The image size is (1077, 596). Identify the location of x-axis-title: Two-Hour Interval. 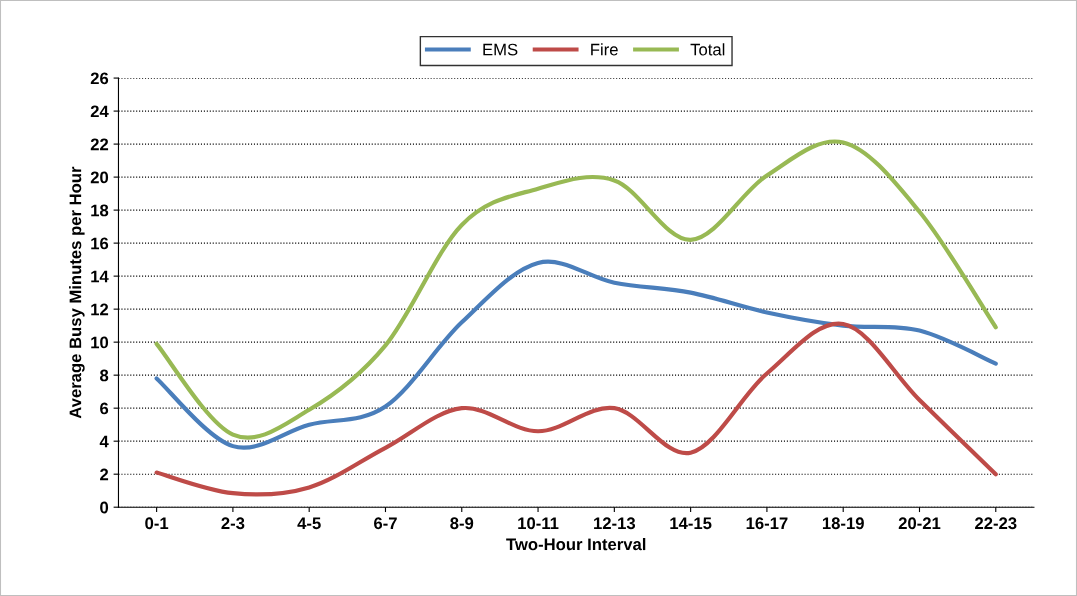
(576, 544).